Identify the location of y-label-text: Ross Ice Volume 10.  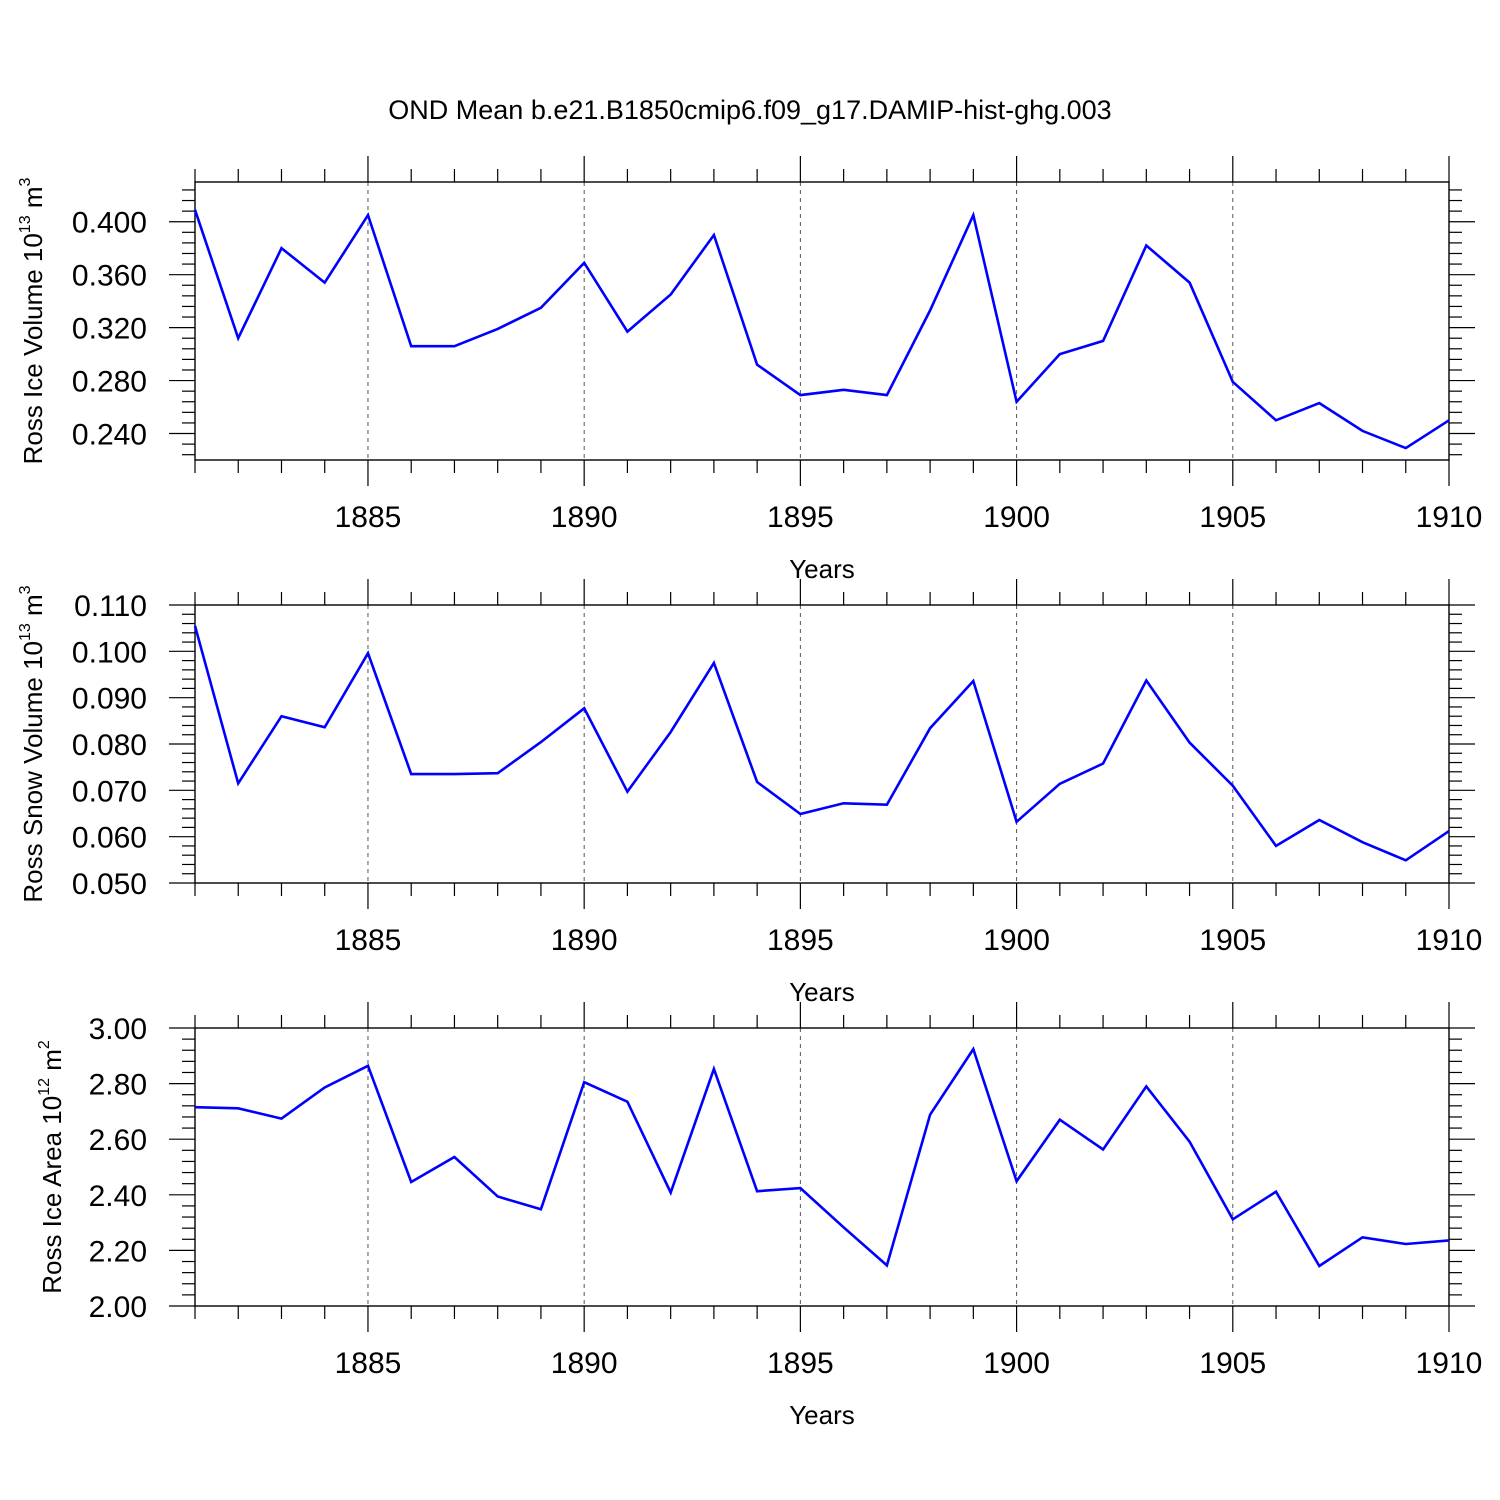
(33, 348).